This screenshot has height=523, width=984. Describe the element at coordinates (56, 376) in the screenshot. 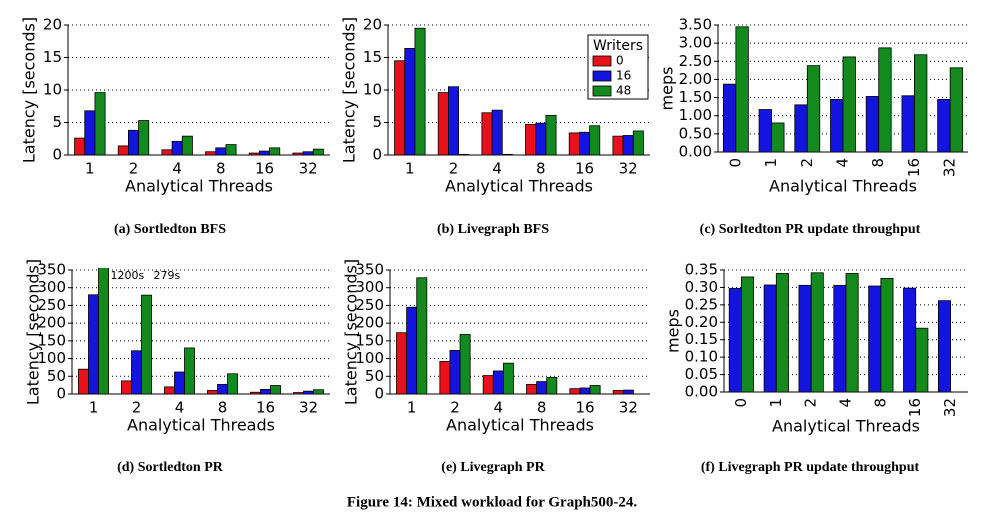

I see `y-tick-label: 50` at that location.